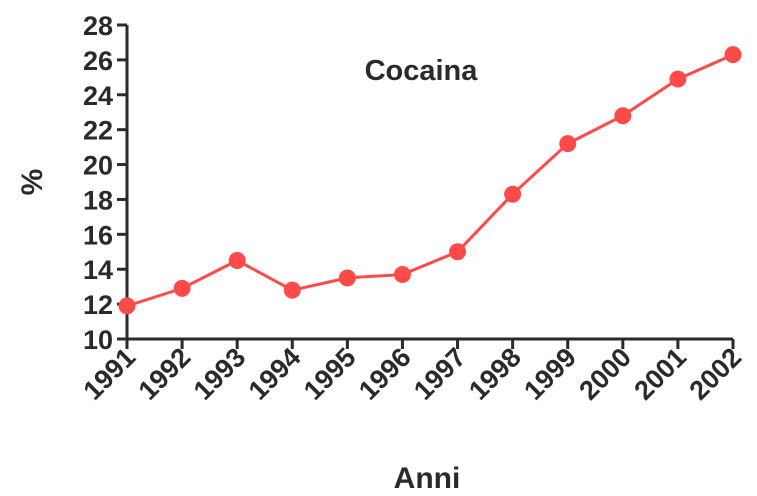 The width and height of the screenshot is (757, 496). I want to click on y-tick-label: 12, so click(98, 305).